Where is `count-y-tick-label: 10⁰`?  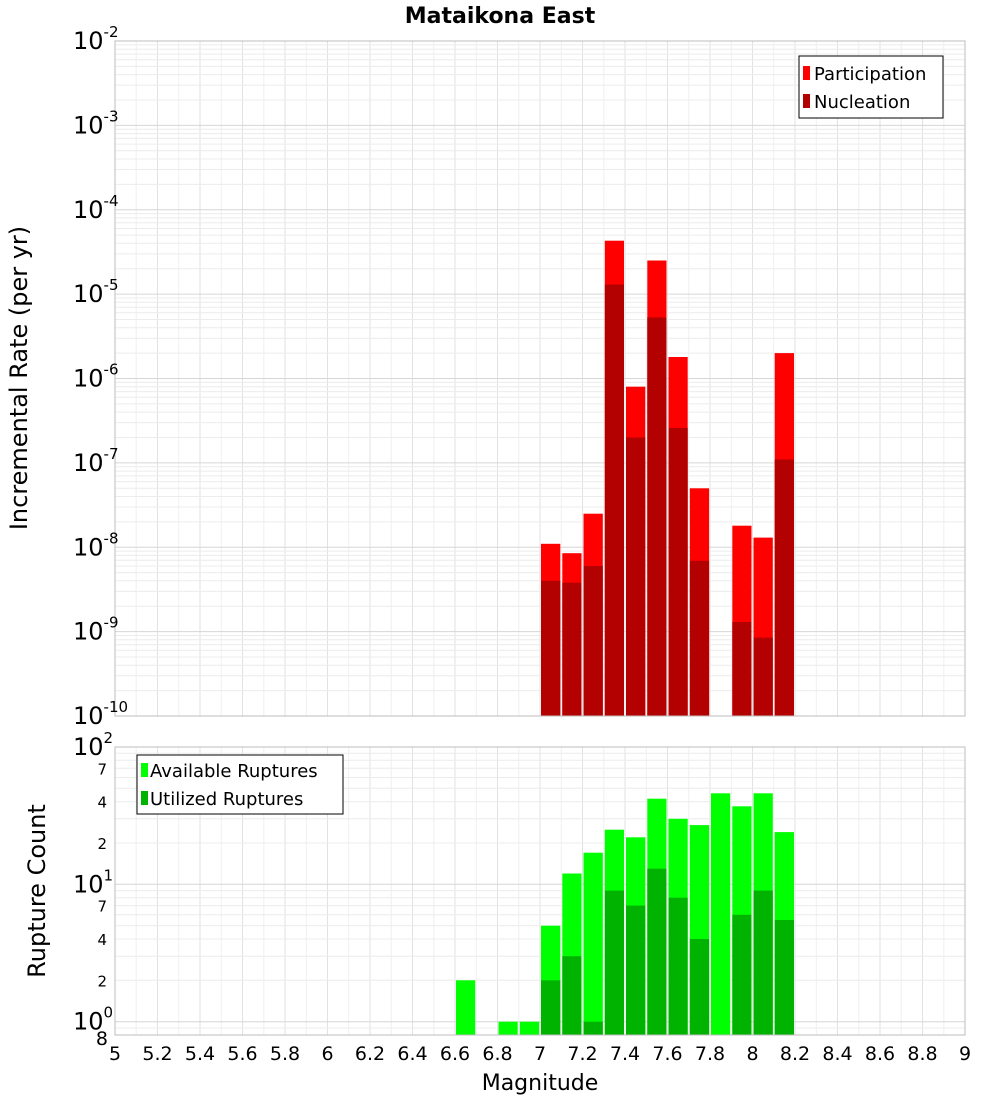 count-y-tick-label: 10⁰ is located at coordinates (93, 1020).